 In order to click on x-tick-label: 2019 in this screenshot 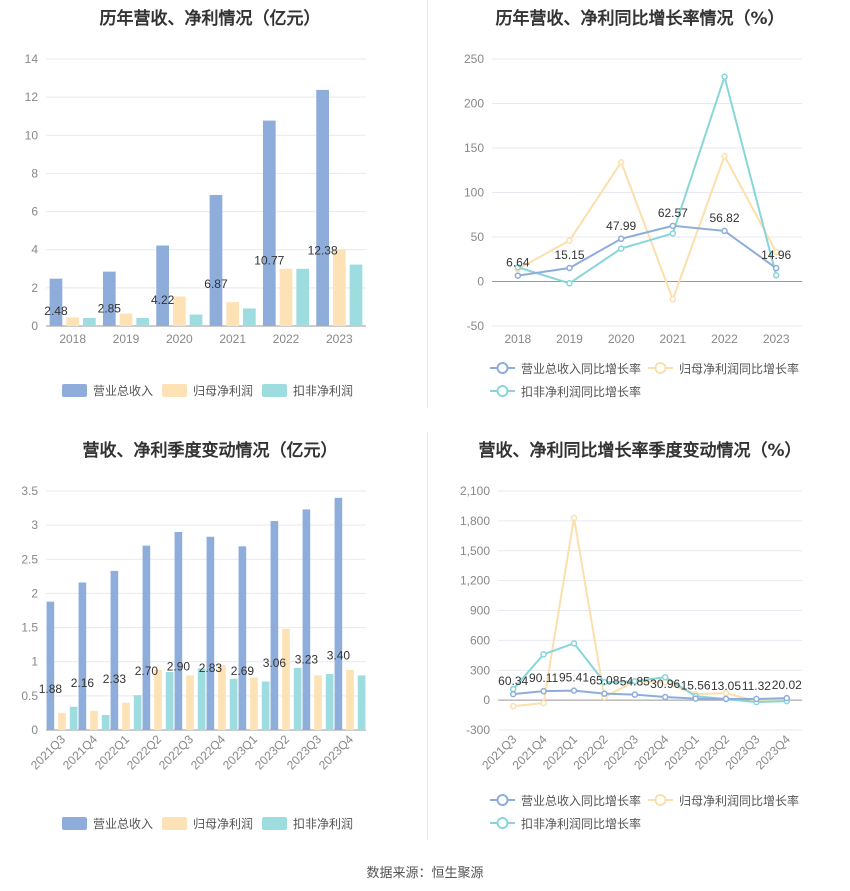, I will do `click(126, 339)`.